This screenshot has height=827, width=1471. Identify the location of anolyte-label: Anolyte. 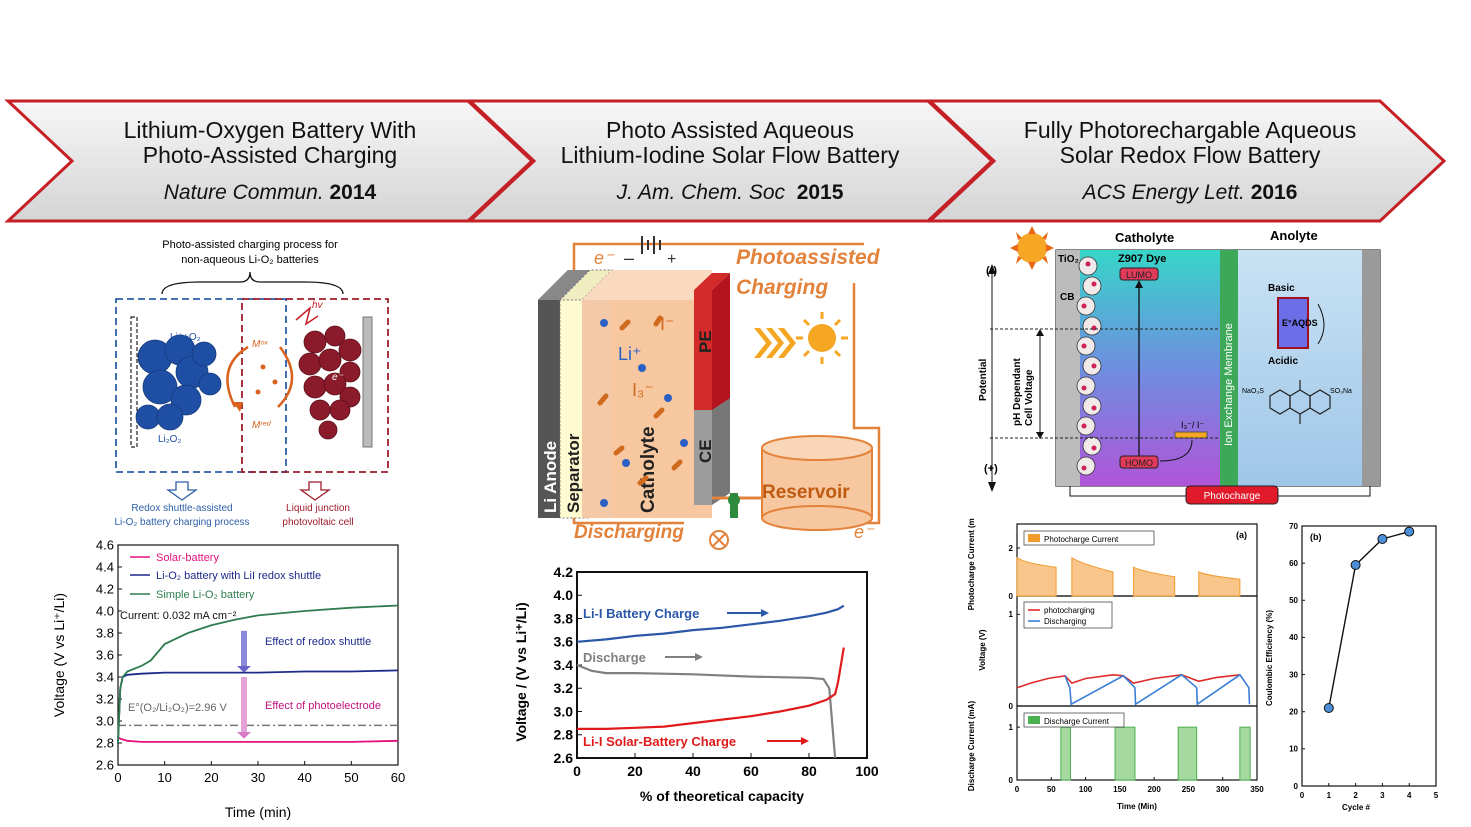
(1294, 235).